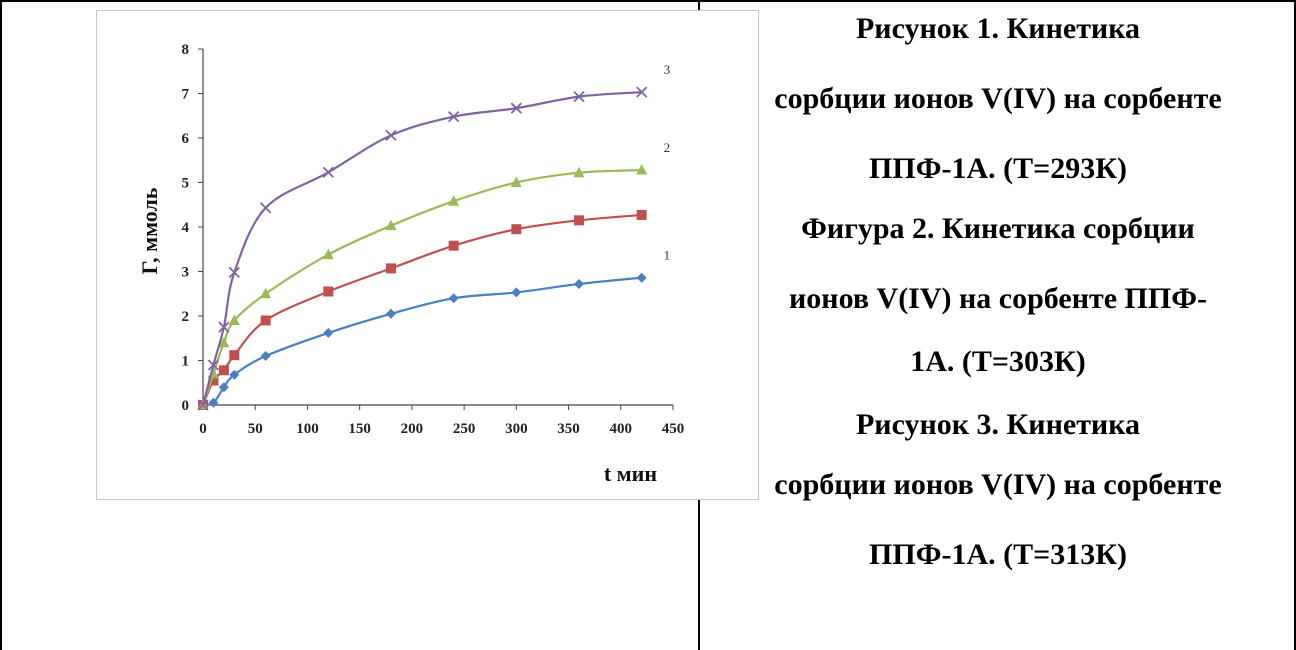  What do you see at coordinates (186, 273) in the screenshot?
I see `y-tick-label: 3` at bounding box center [186, 273].